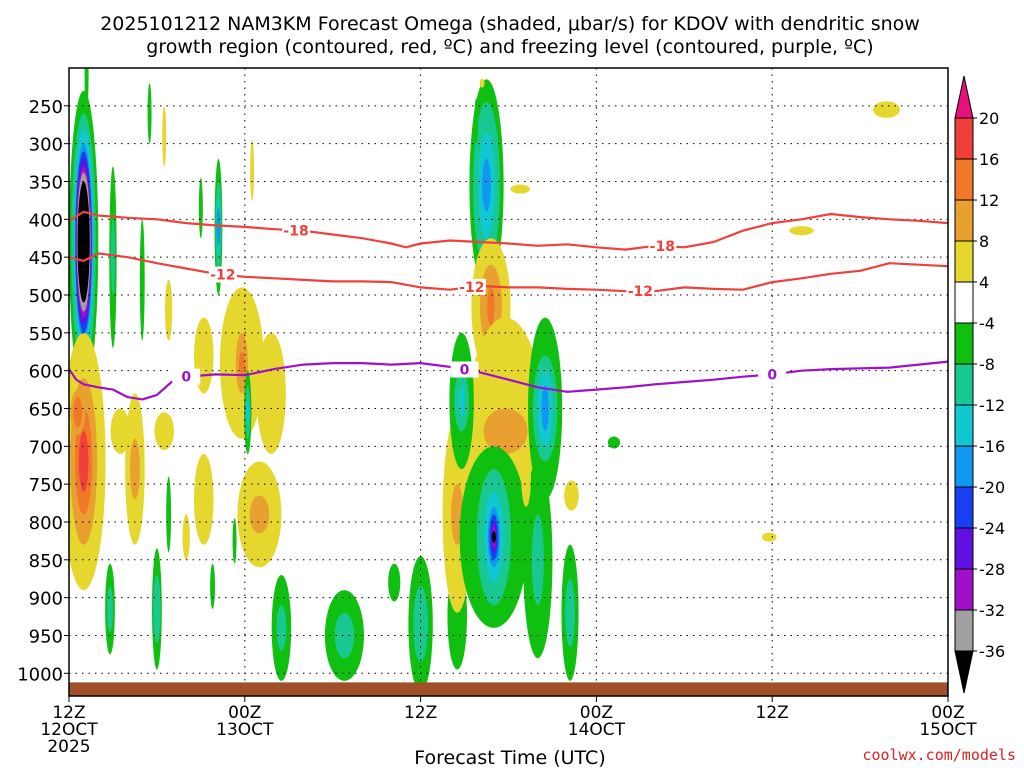 The image size is (1024, 768). I want to click on contour-label-0-0: -18, so click(295, 231).